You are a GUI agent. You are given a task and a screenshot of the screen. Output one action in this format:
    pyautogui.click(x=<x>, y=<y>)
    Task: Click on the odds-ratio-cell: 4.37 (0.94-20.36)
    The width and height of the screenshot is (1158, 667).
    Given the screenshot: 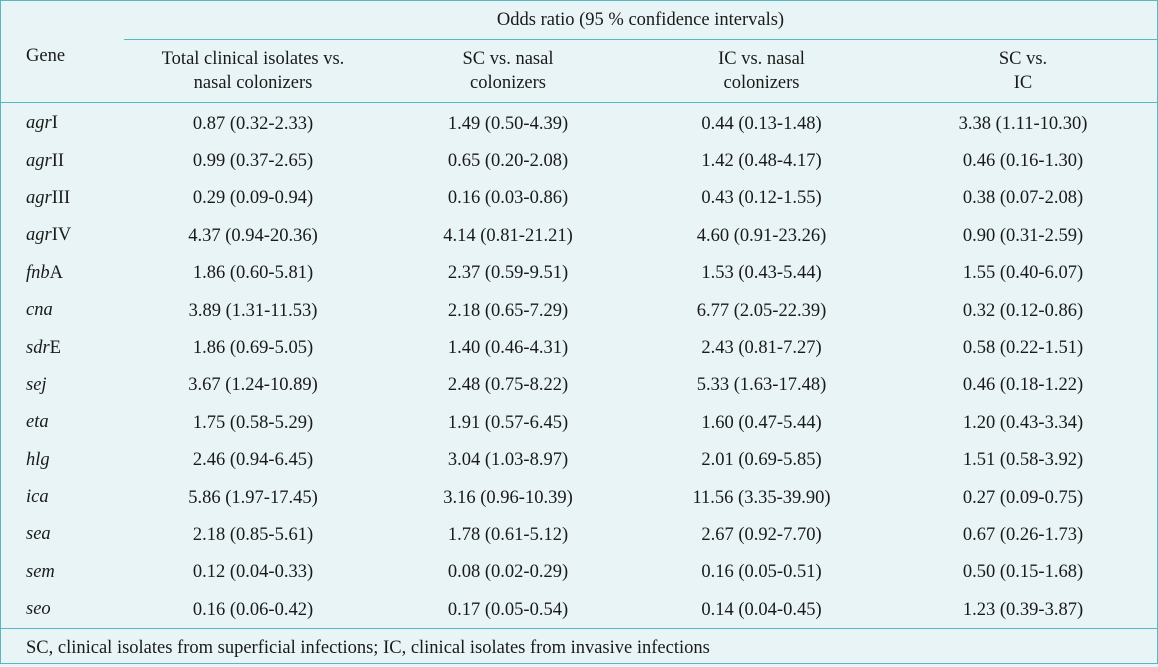 What is the action you would take?
    pyautogui.click(x=253, y=235)
    